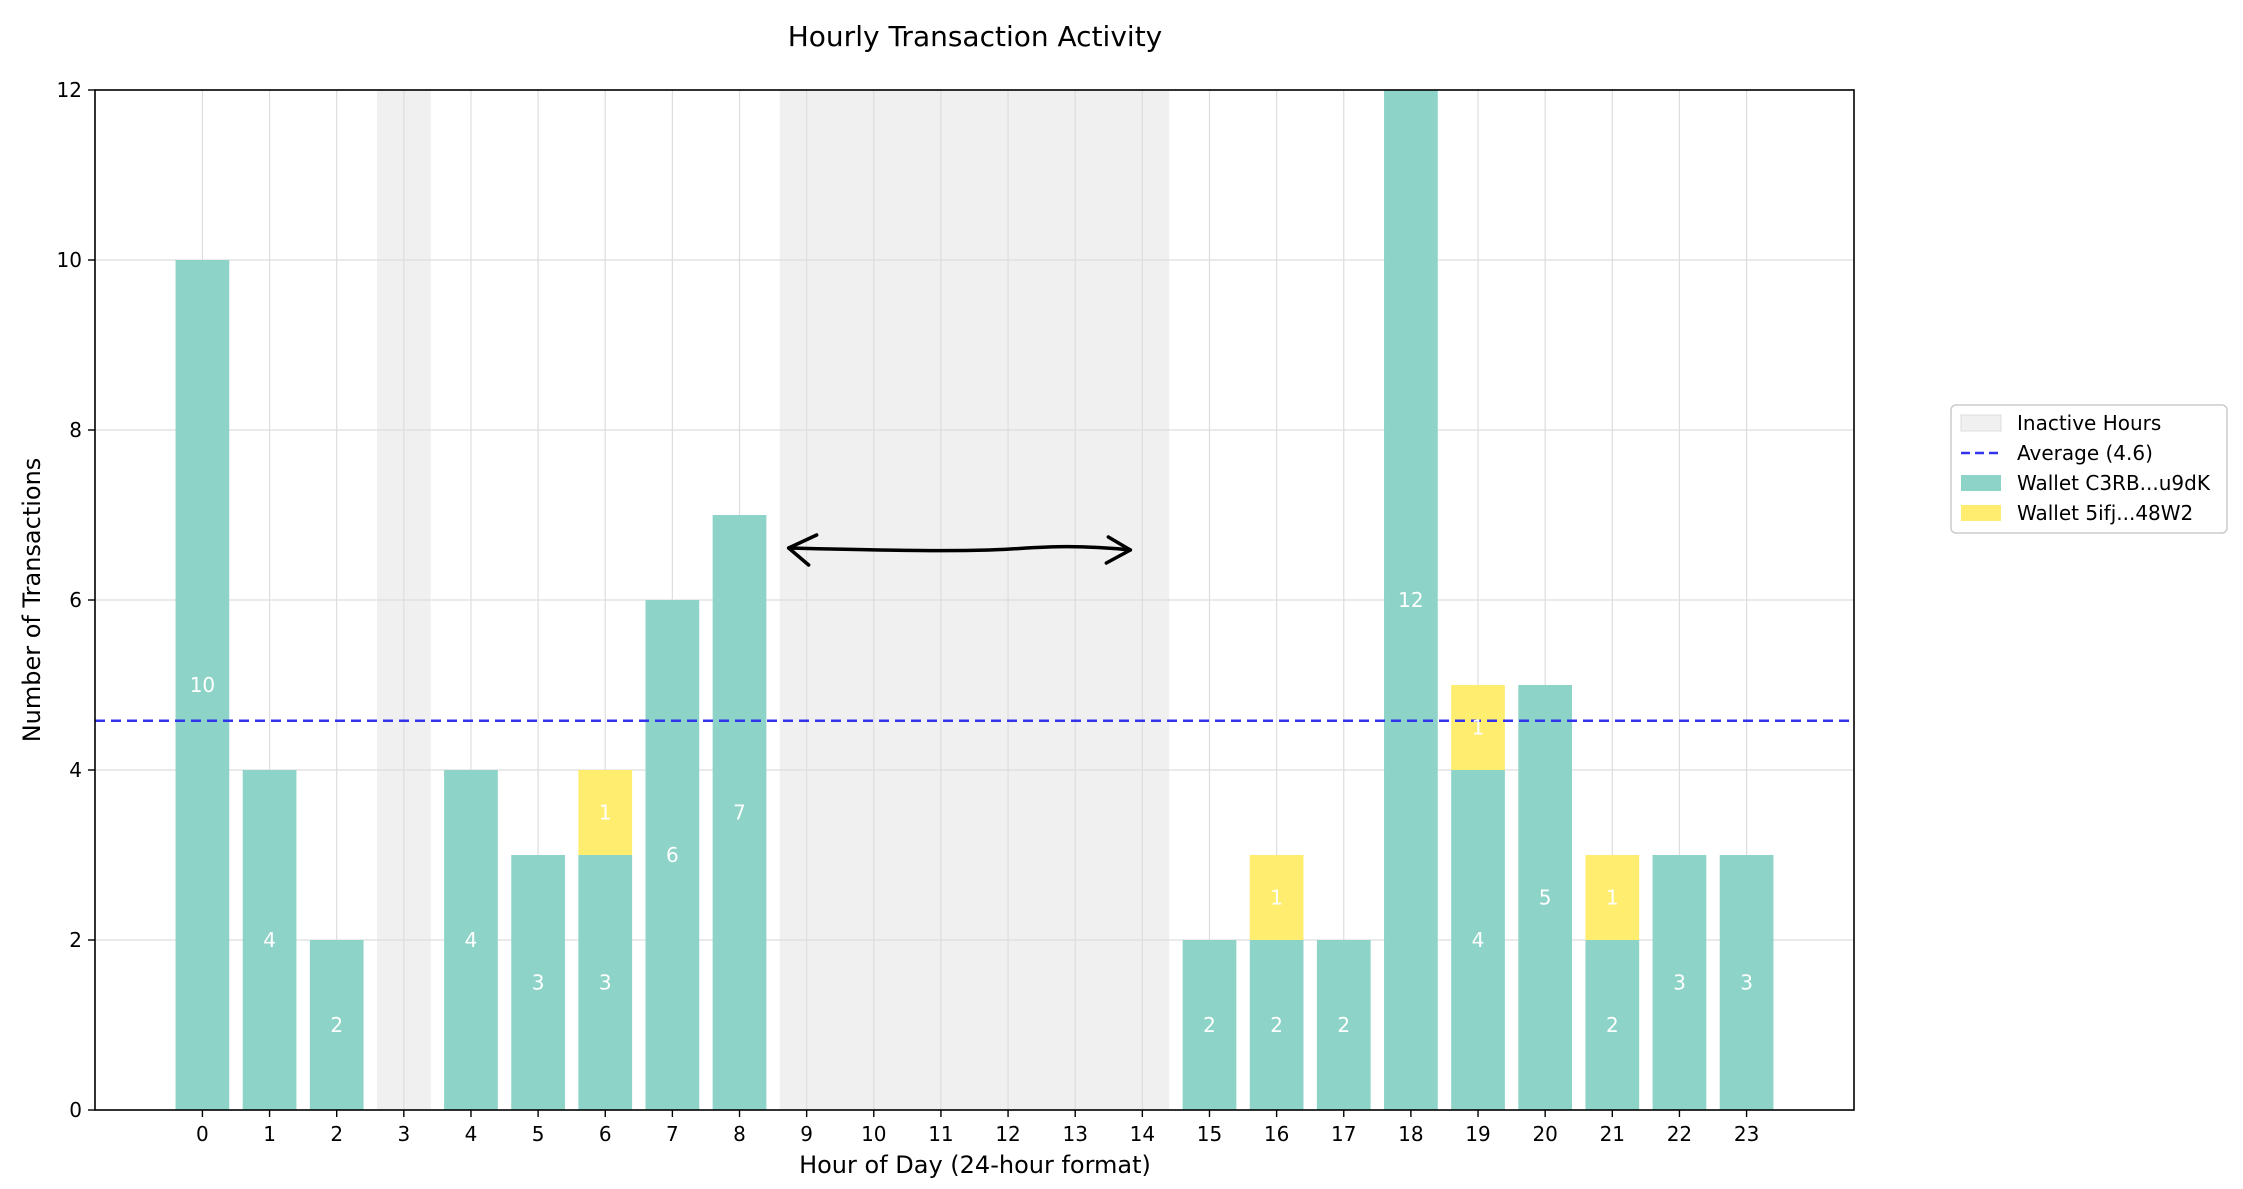 This screenshot has height=1189, width=2243. What do you see at coordinates (403, 1134) in the screenshot?
I see `x-tick-label-3: 3` at bounding box center [403, 1134].